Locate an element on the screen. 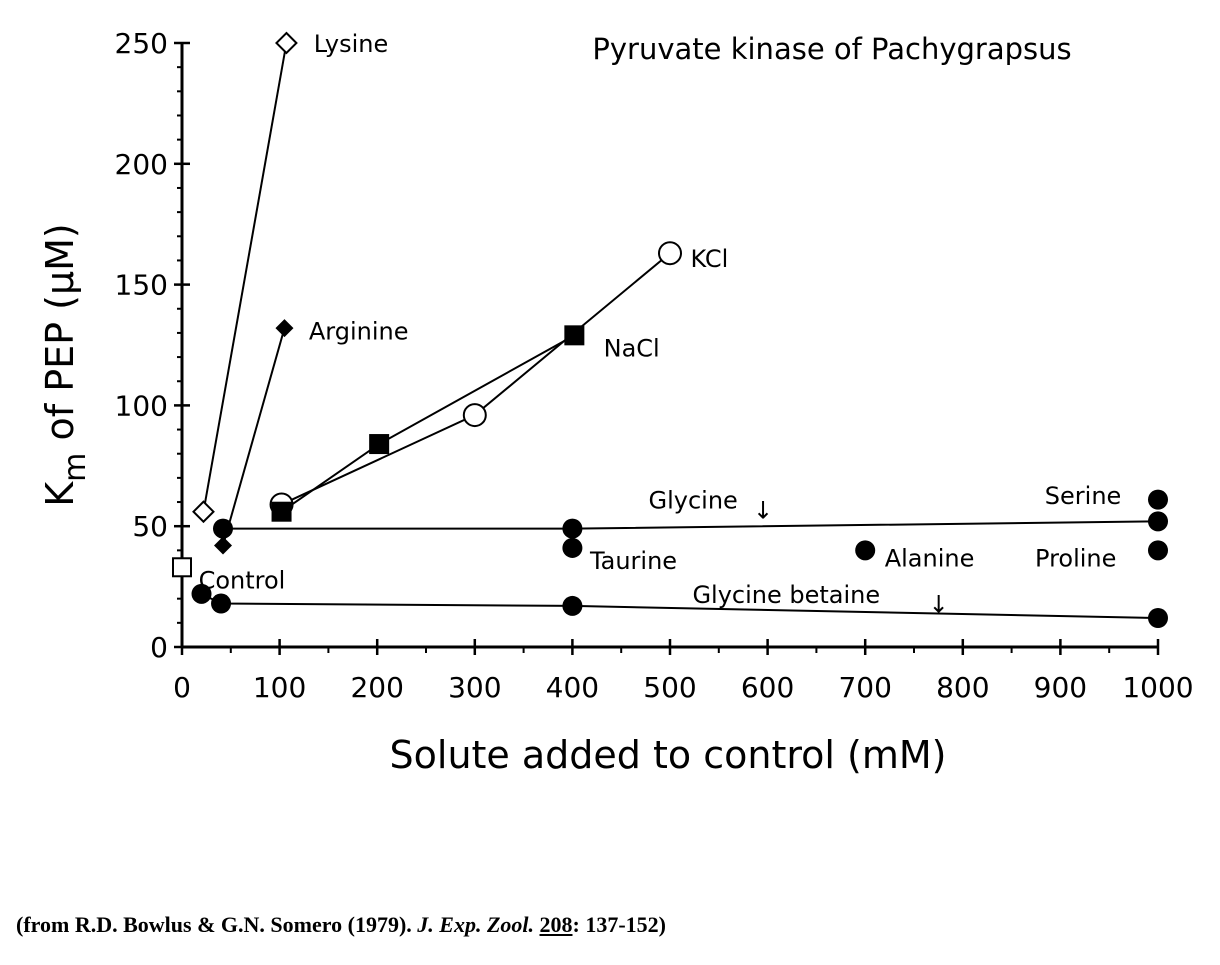  annotation-glycine-betaine-11: Glycine betaine is located at coordinates (786, 595).